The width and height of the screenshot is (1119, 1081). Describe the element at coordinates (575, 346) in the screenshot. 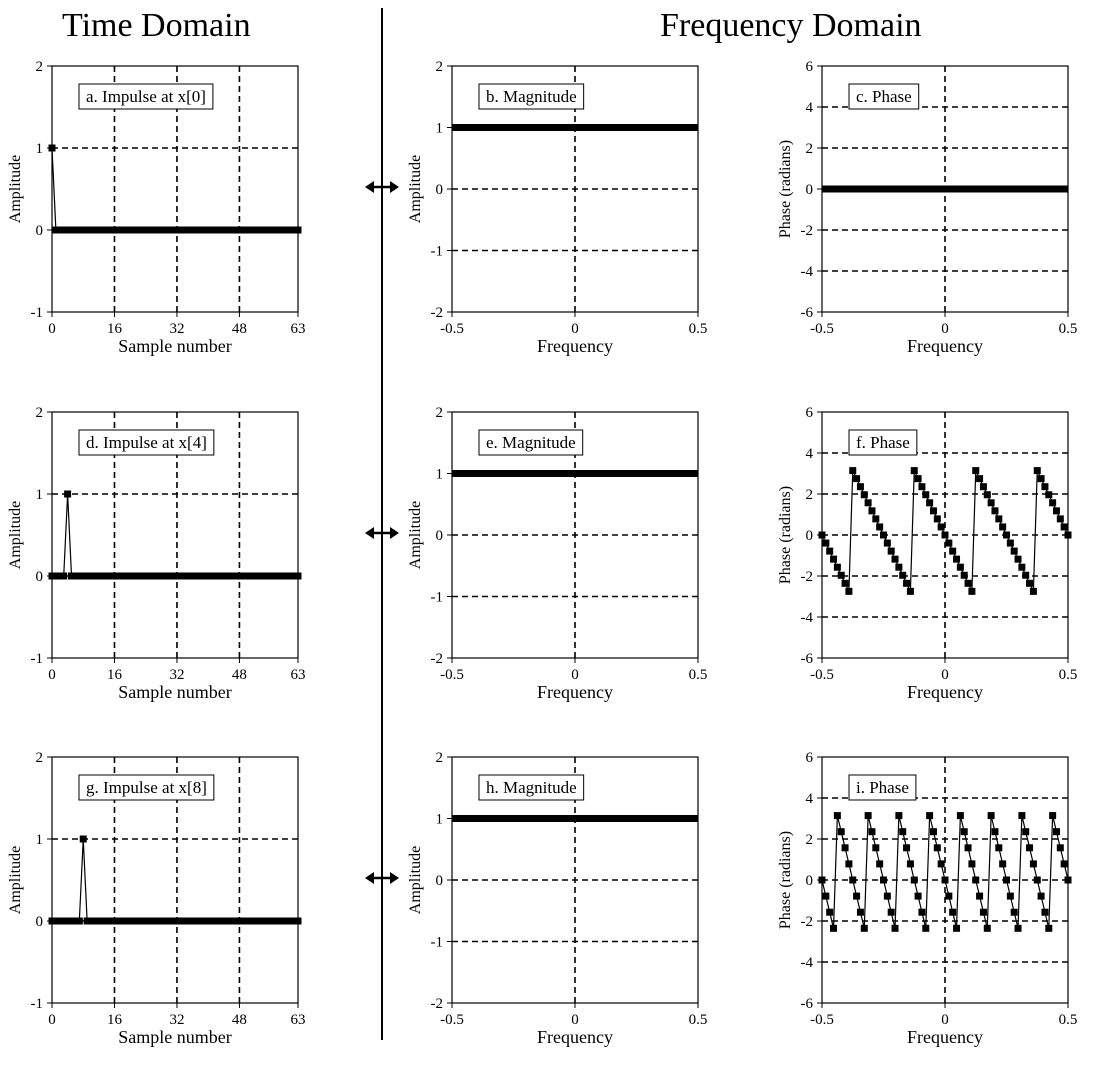

I see `x-axis-label: Frequency` at that location.